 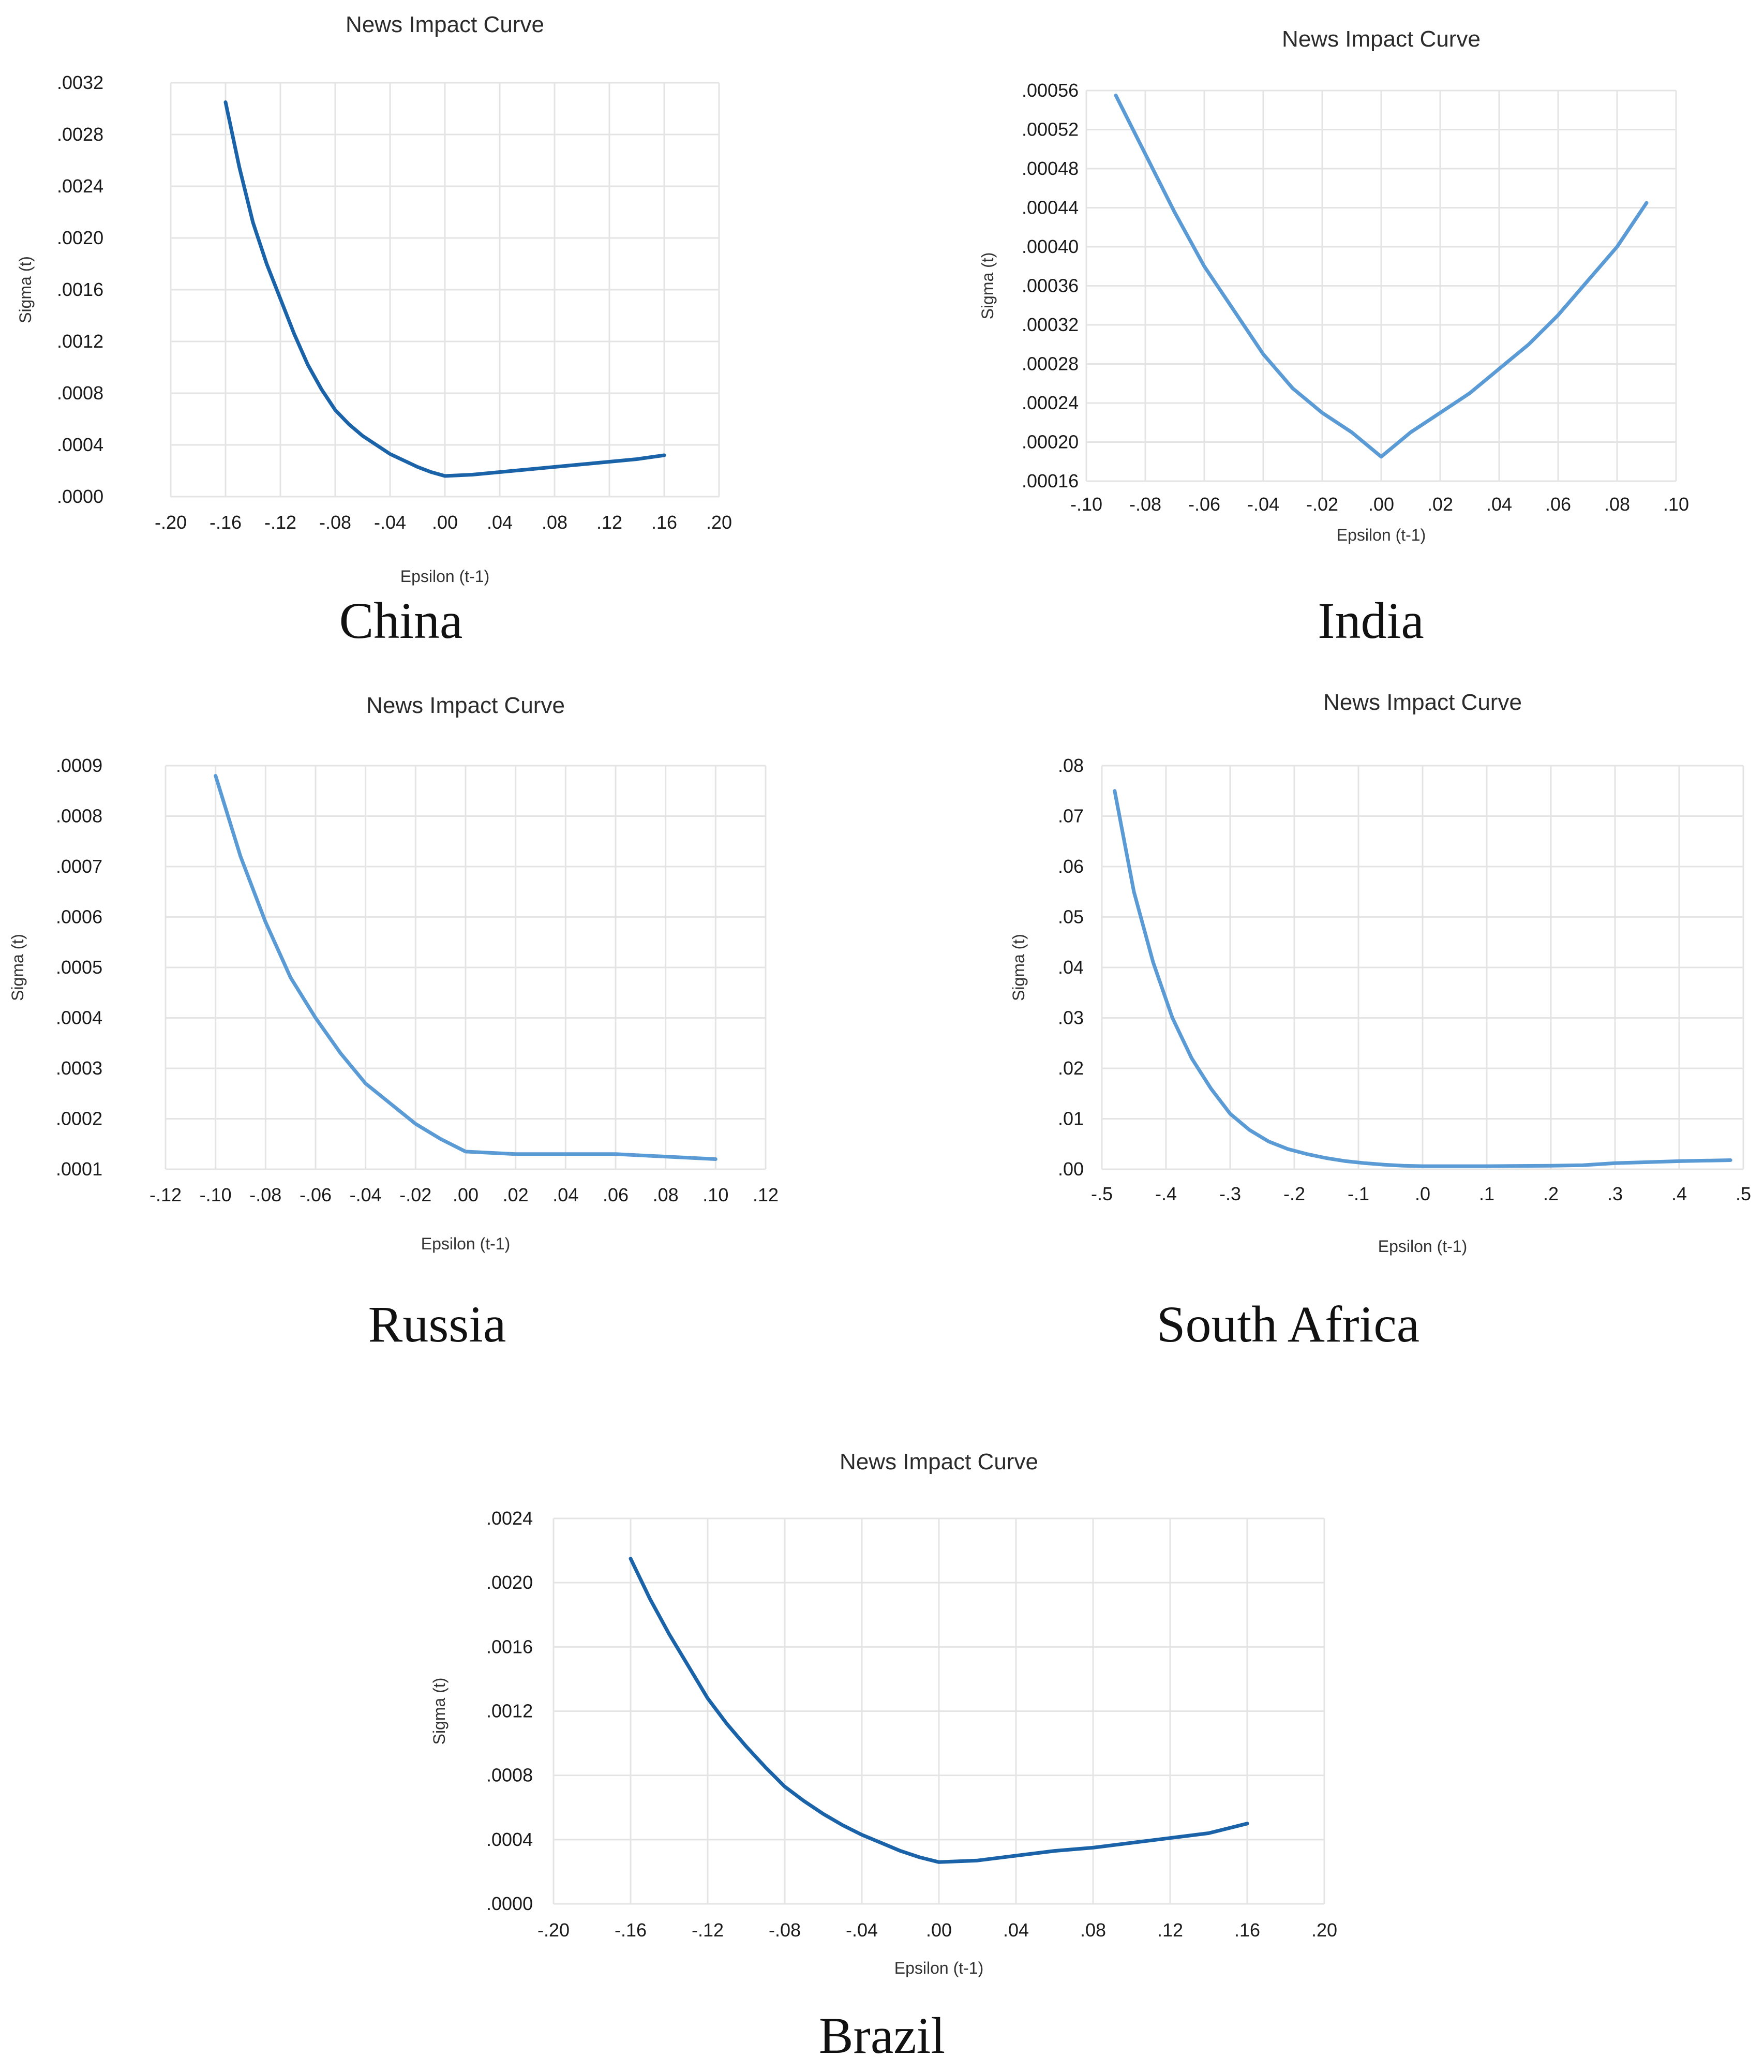 What do you see at coordinates (510, 1646) in the screenshot?
I see `y-tick-label: .0016` at bounding box center [510, 1646].